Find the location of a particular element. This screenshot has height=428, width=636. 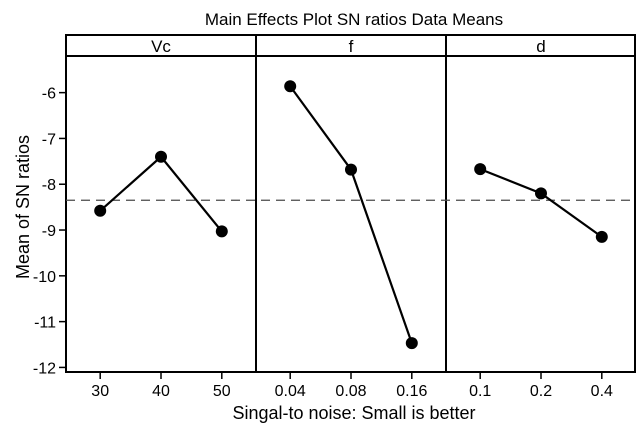

y-tick-label: -9 is located at coordinates (49, 231).